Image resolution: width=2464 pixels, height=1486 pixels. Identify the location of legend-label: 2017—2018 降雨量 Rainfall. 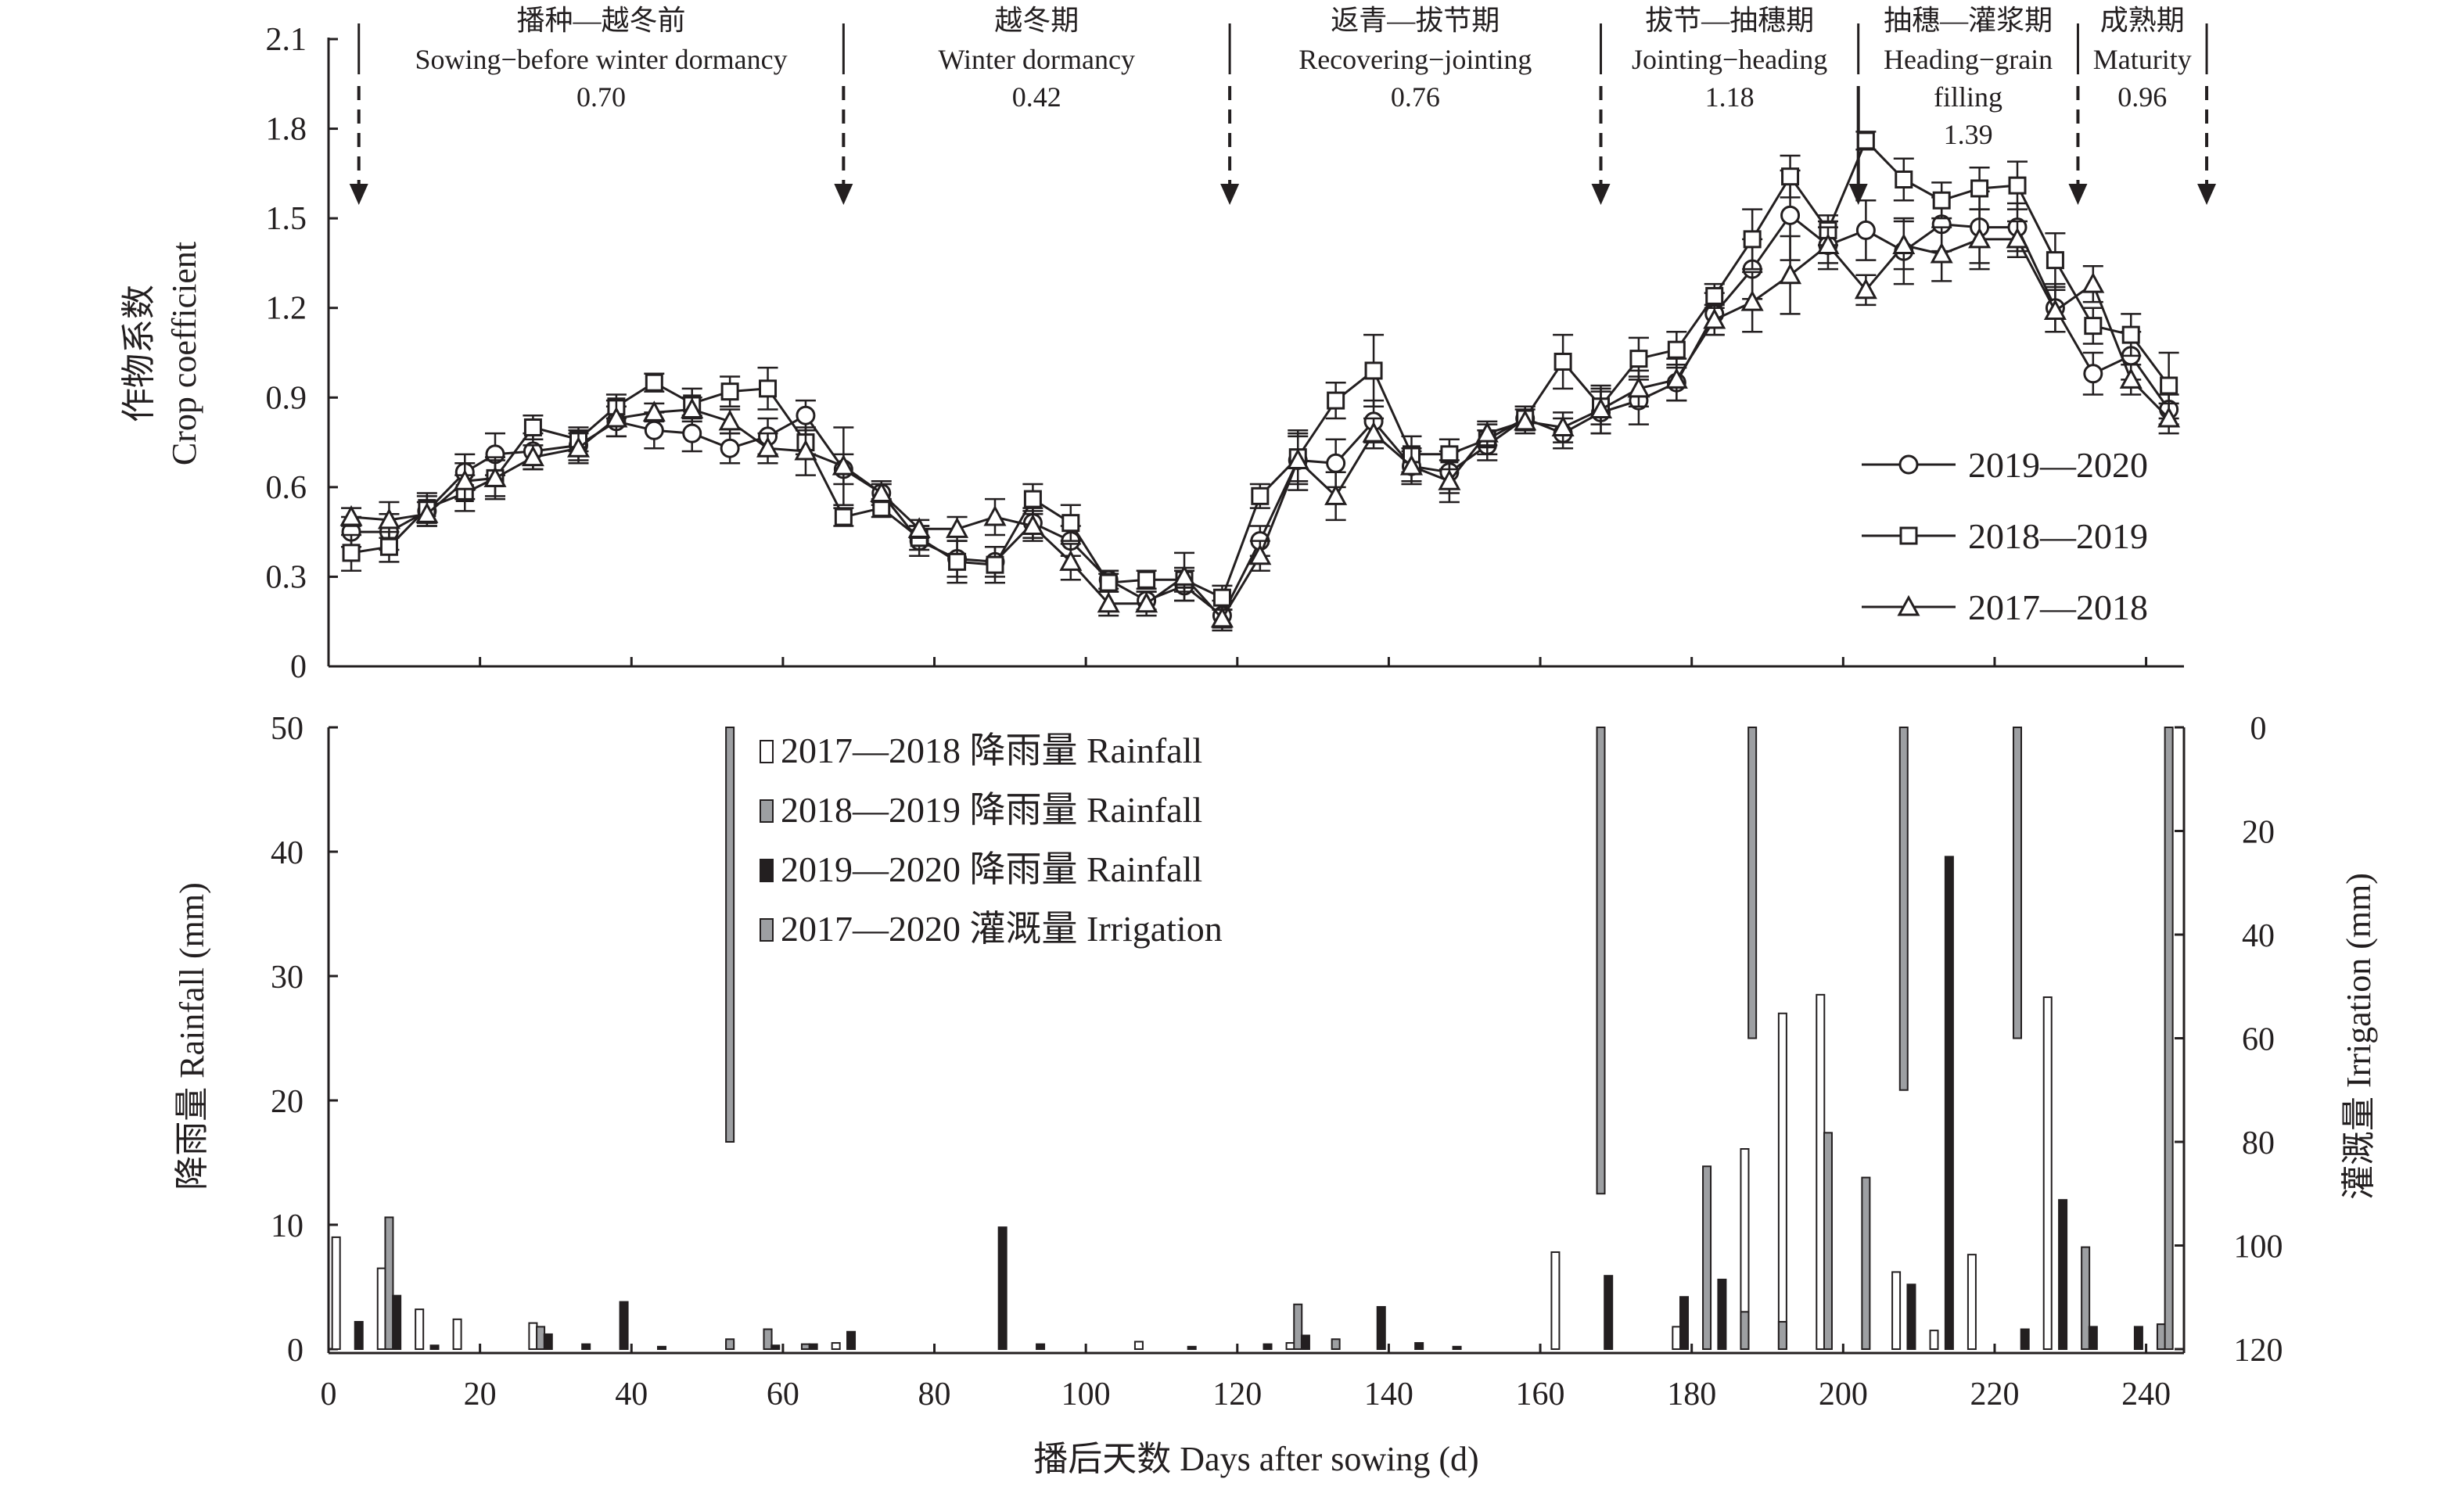
(991, 750).